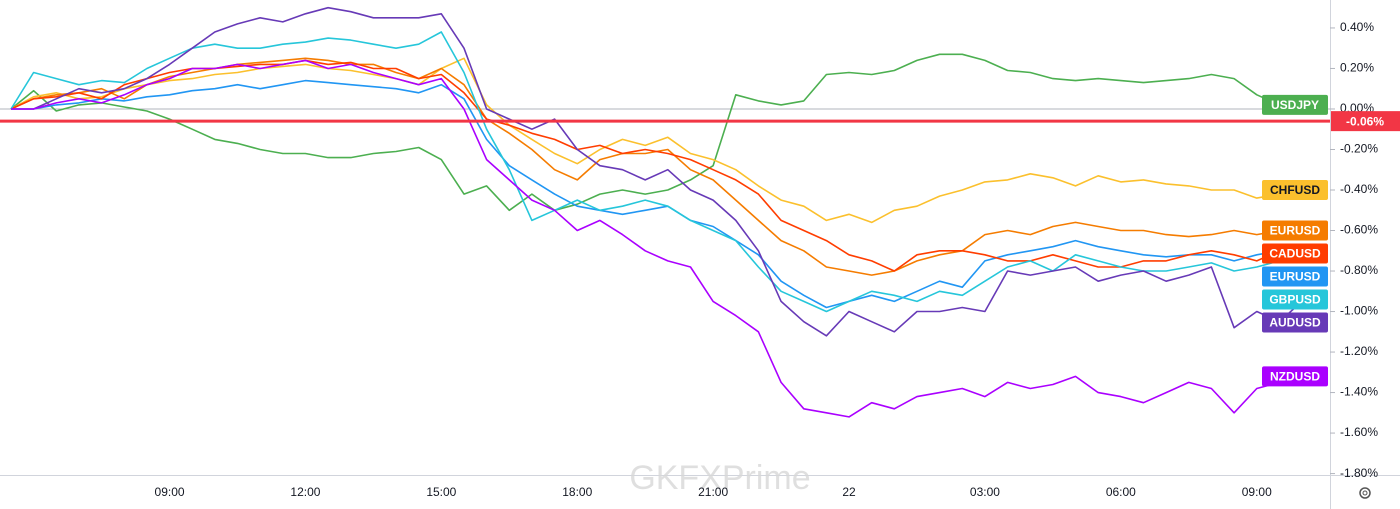  I want to click on legend-label: NZDUSD, so click(1295, 377).